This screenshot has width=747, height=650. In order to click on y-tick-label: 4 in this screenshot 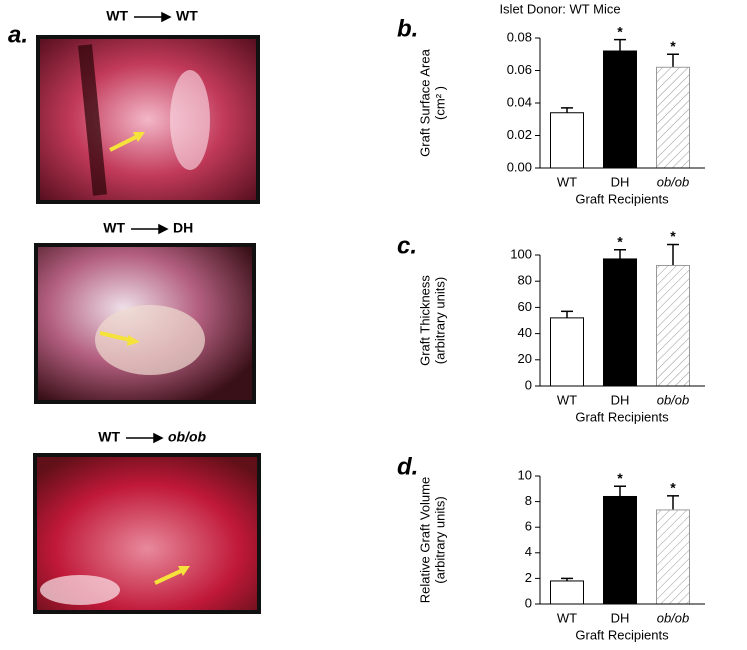, I will do `click(528, 551)`.